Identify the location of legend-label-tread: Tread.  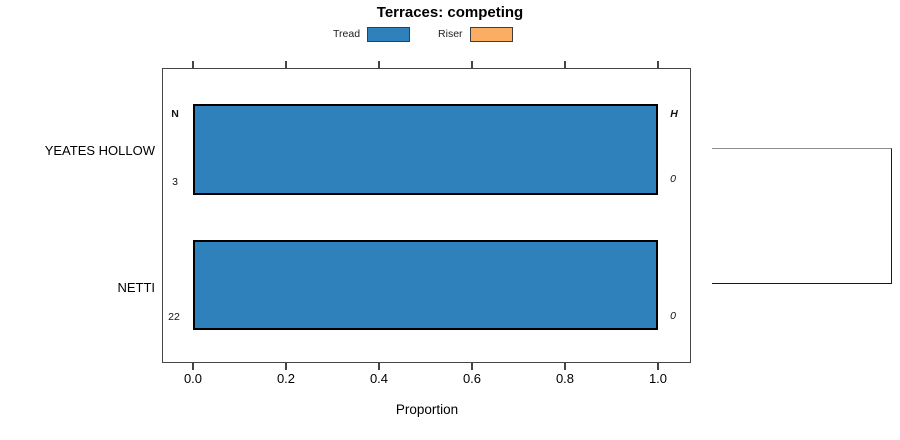
(347, 34).